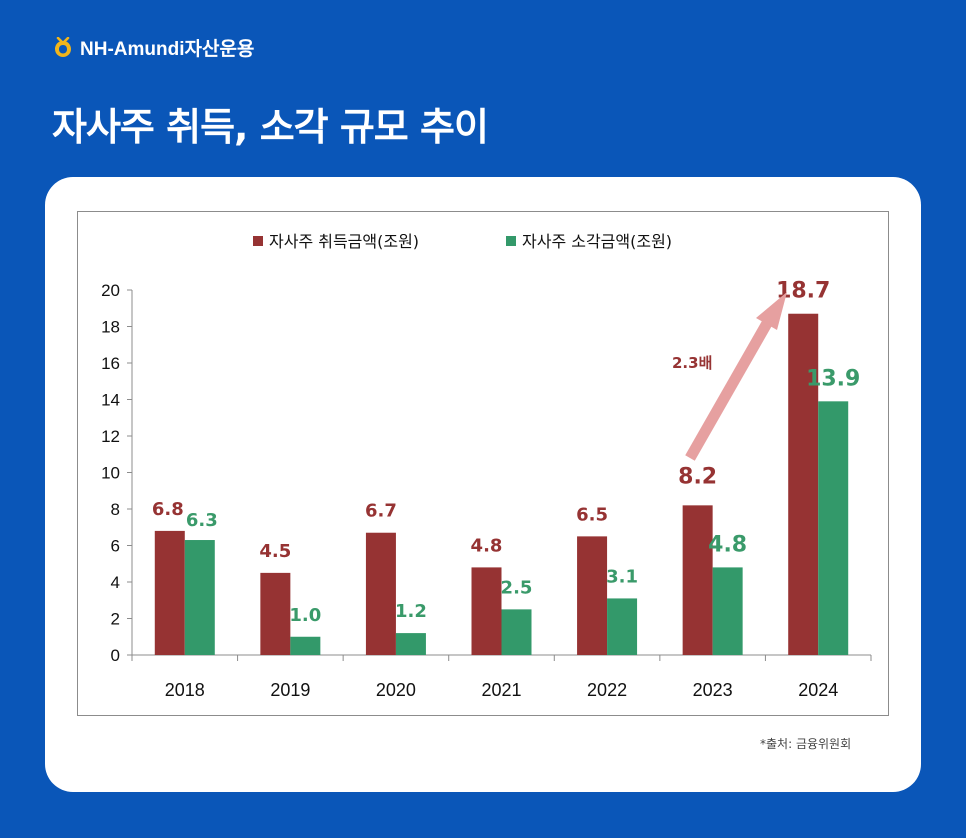 This screenshot has height=838, width=966. I want to click on retirement-value-label: 2.5, so click(517, 587).